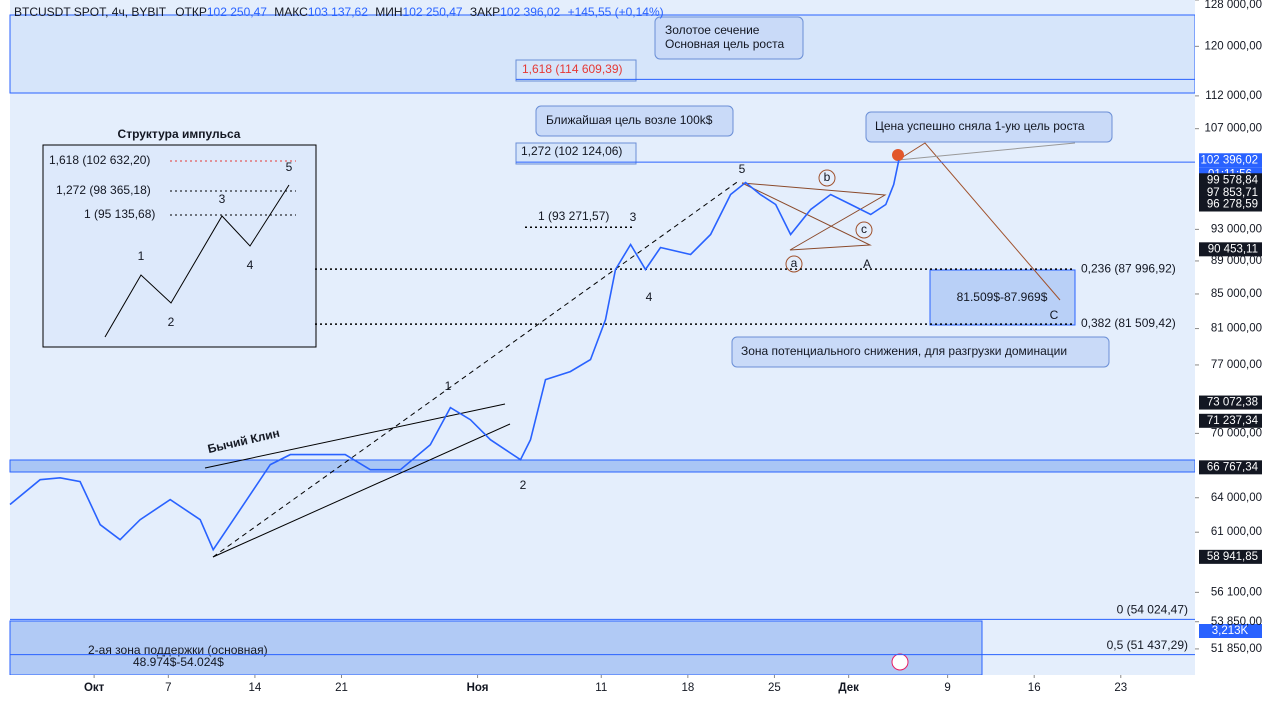 Image resolution: width=1280 pixels, height=705 pixels. What do you see at coordinates (341, 688) in the screenshot?
I see `x-tick-label: 21` at bounding box center [341, 688].